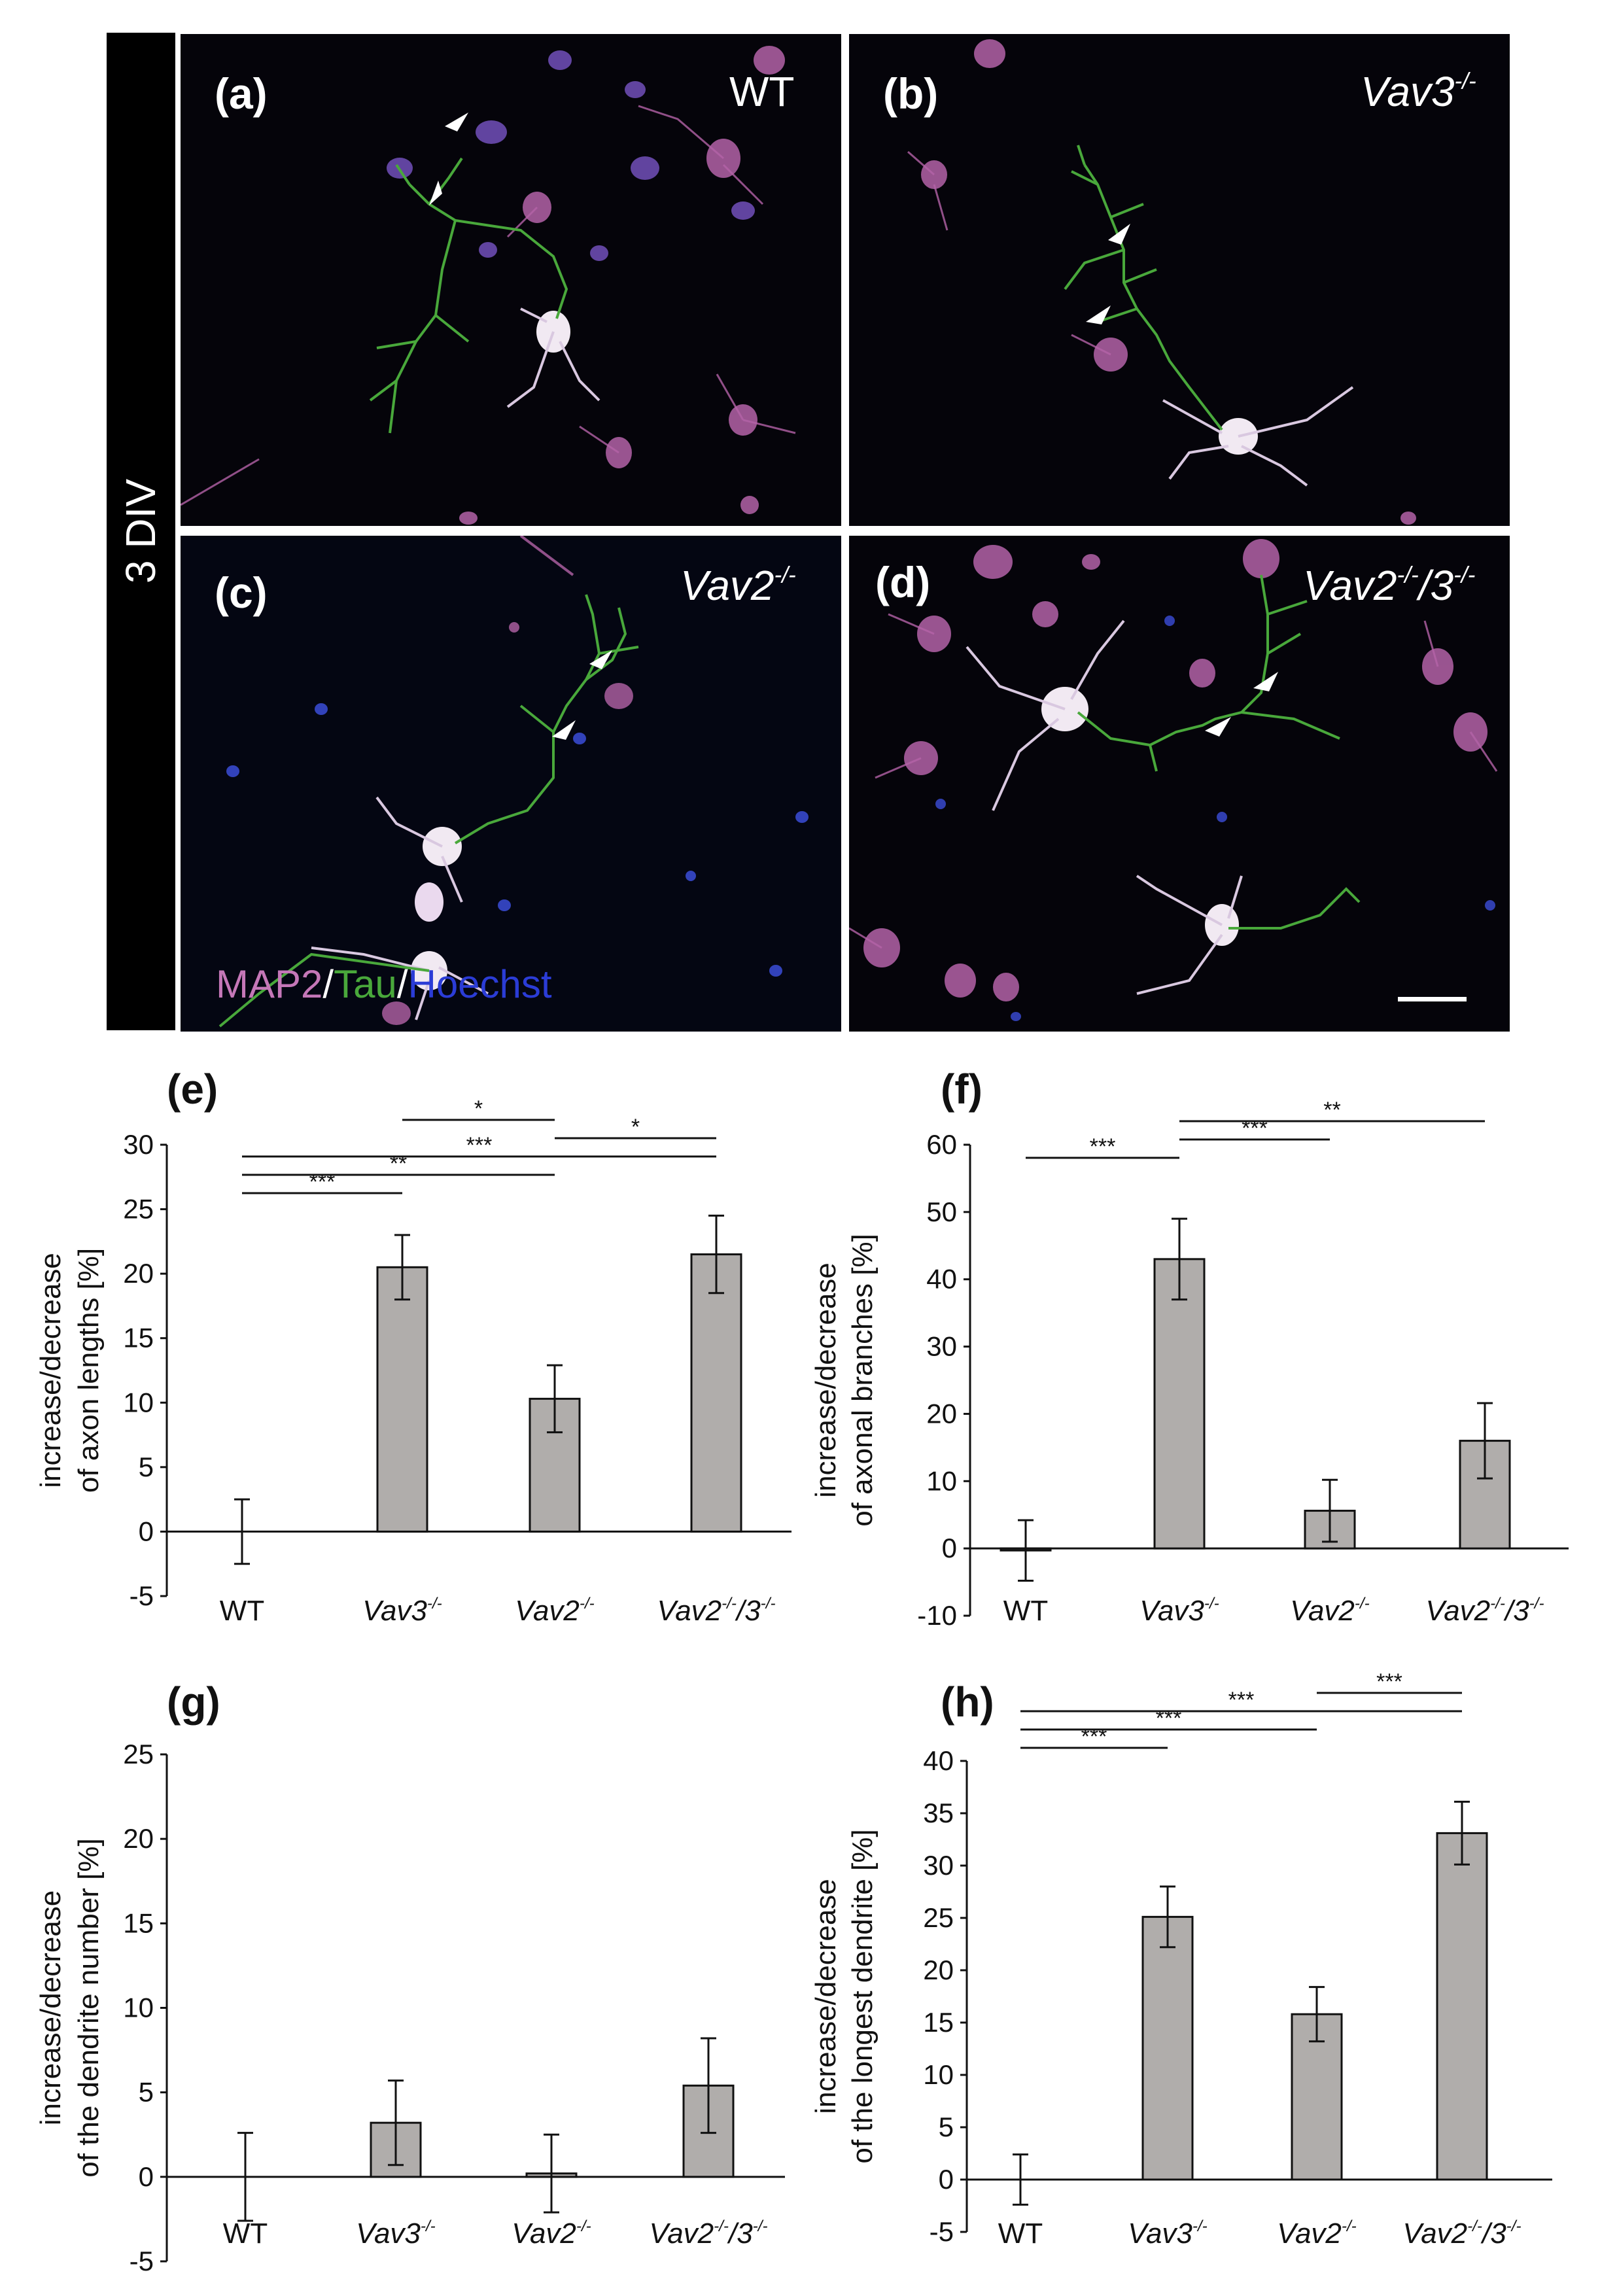  What do you see at coordinates (1408, 575) in the screenshot?
I see `genotype-sup-d1: -/-` at bounding box center [1408, 575].